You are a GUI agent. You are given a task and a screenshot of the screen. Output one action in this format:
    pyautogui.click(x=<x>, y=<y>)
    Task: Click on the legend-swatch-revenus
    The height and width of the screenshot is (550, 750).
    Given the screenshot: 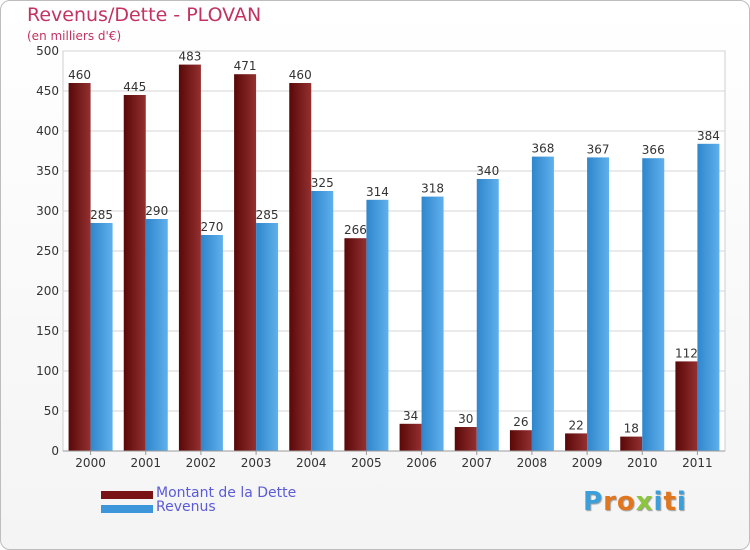 What is the action you would take?
    pyautogui.click(x=127, y=509)
    